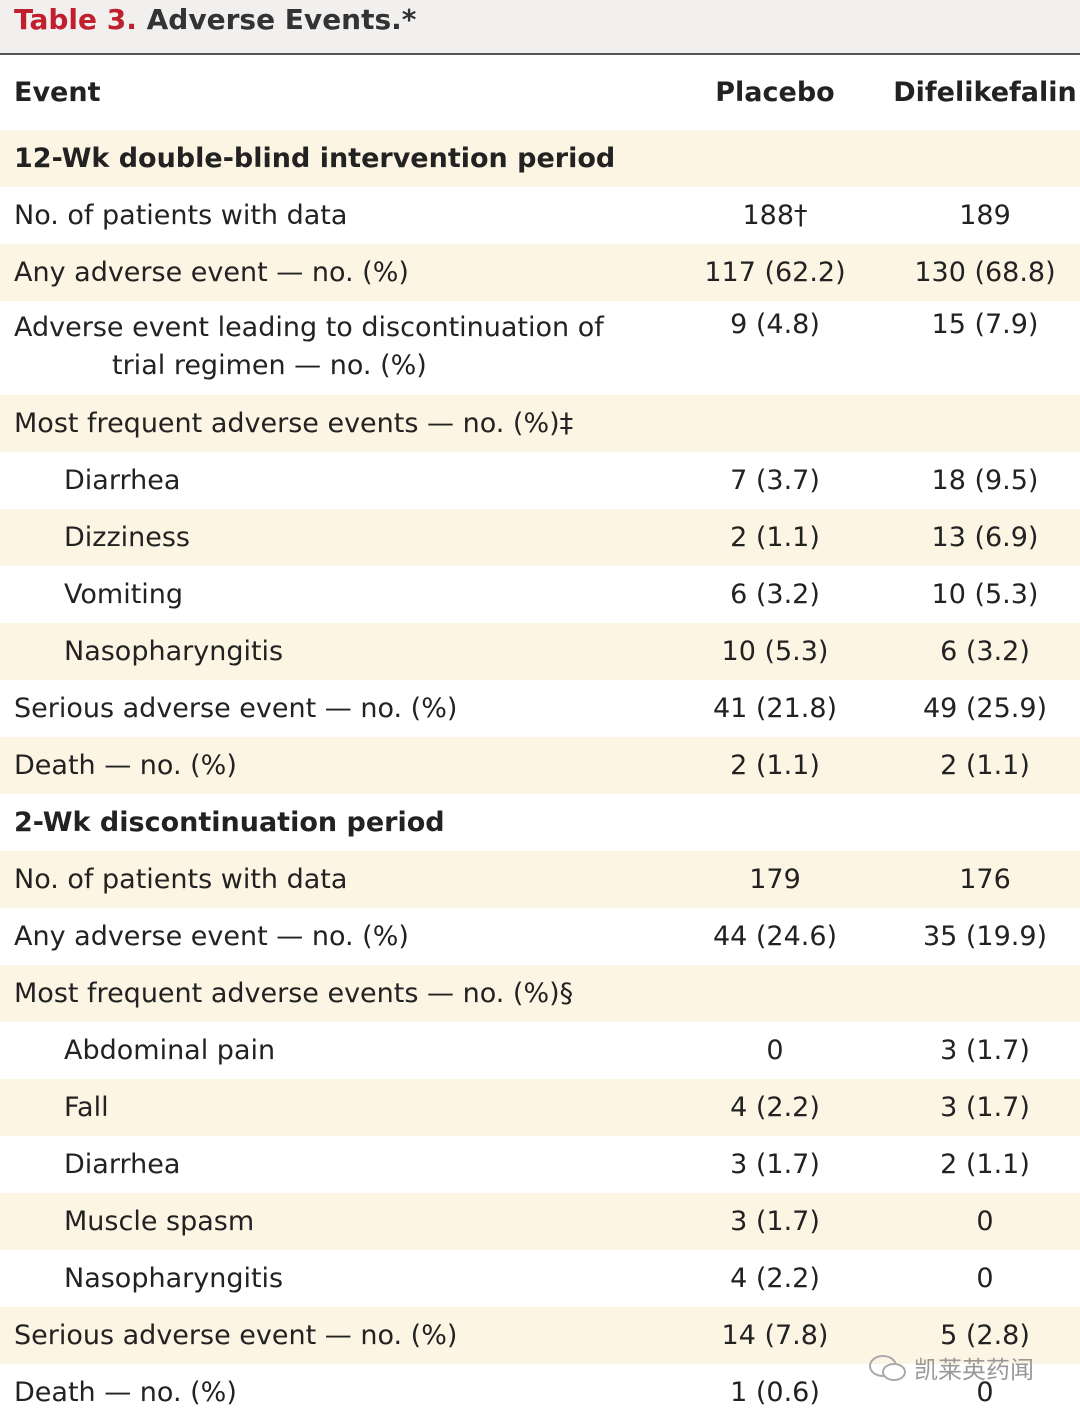 The height and width of the screenshot is (1421, 1080). Describe the element at coordinates (540, 1107) in the screenshot. I see `table-row: Fall 4 (2.2) 3 (1.7)` at that location.